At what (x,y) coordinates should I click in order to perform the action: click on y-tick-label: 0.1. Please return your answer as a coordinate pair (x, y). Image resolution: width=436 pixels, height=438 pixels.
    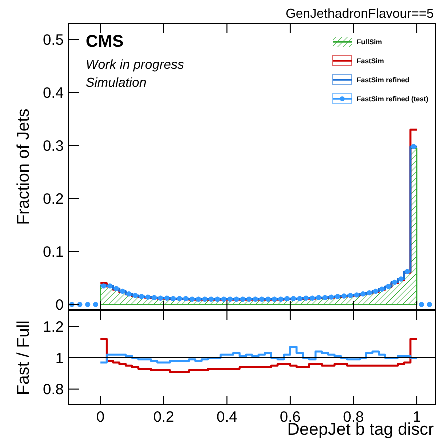
    Looking at the image, I should click on (53, 252).